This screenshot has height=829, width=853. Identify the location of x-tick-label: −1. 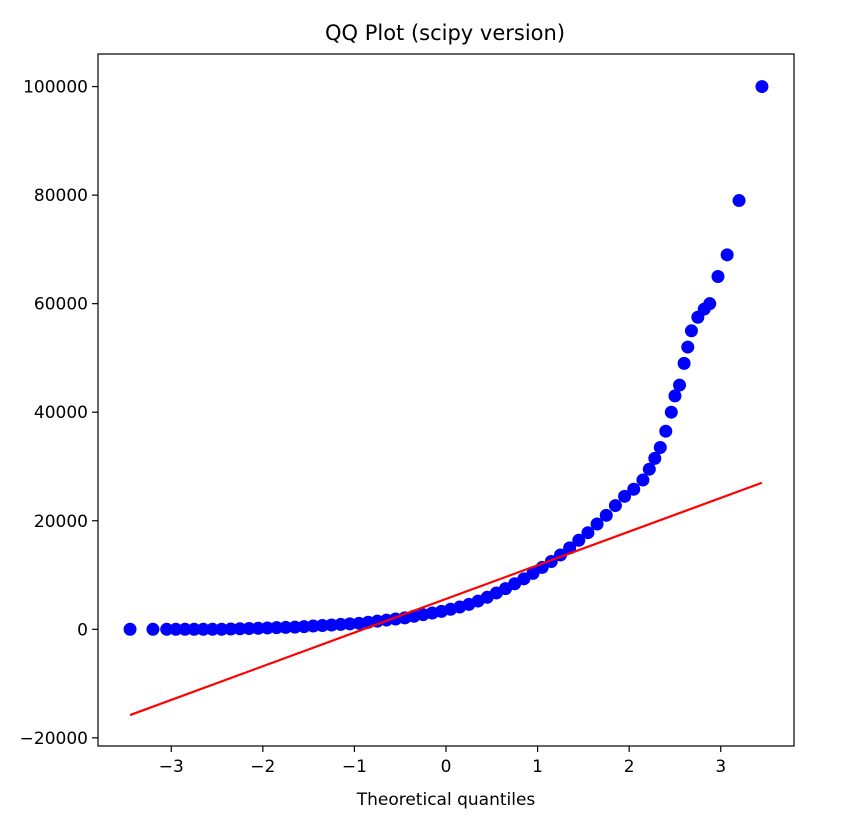
(354, 767).